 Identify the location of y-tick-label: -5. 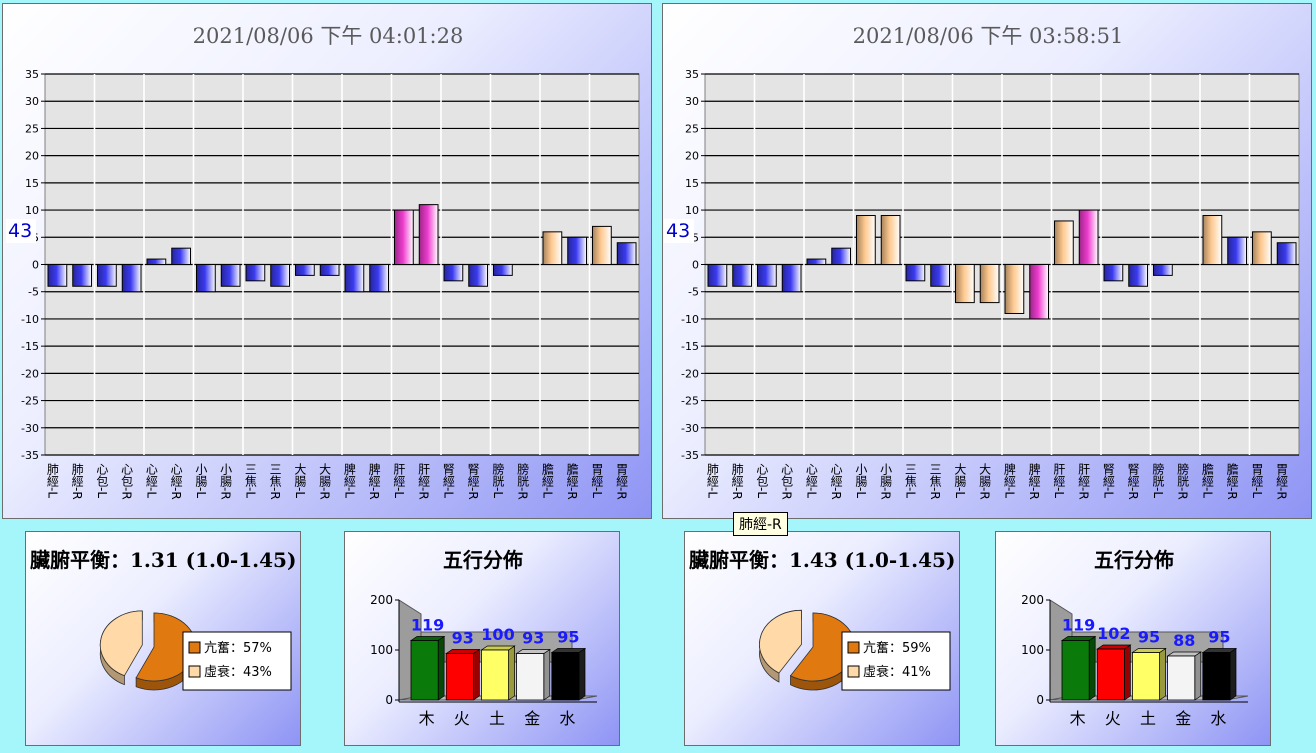
(33, 292).